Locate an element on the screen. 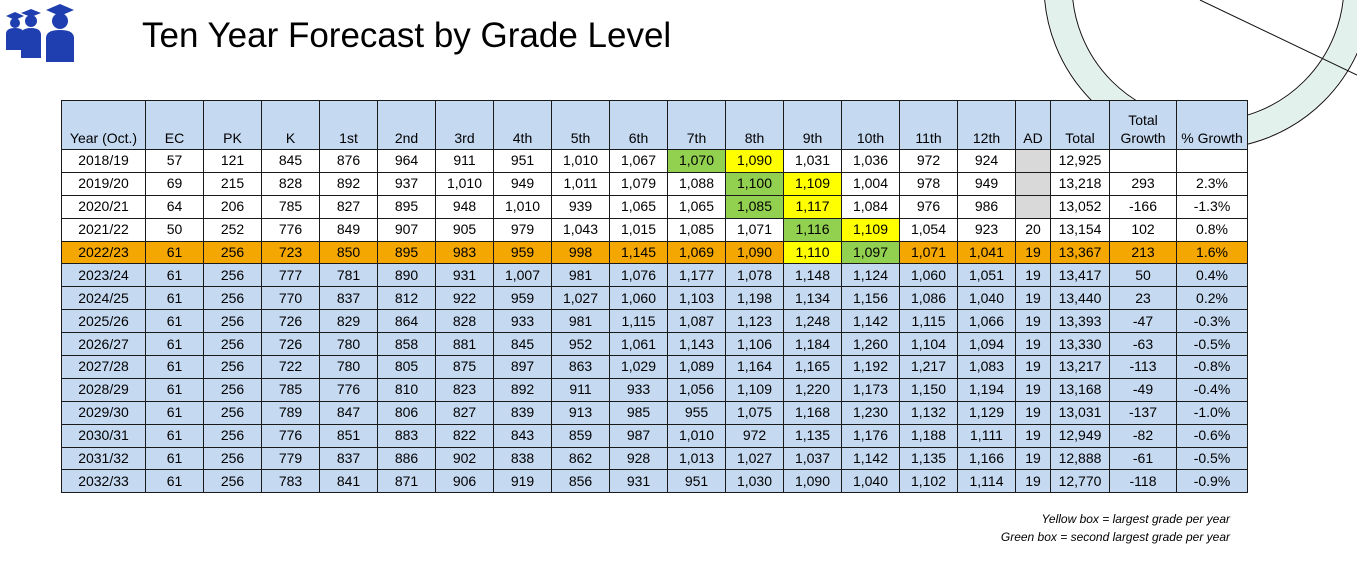 This screenshot has height=563, width=1357. table-cell: 1,132 is located at coordinates (928, 412).